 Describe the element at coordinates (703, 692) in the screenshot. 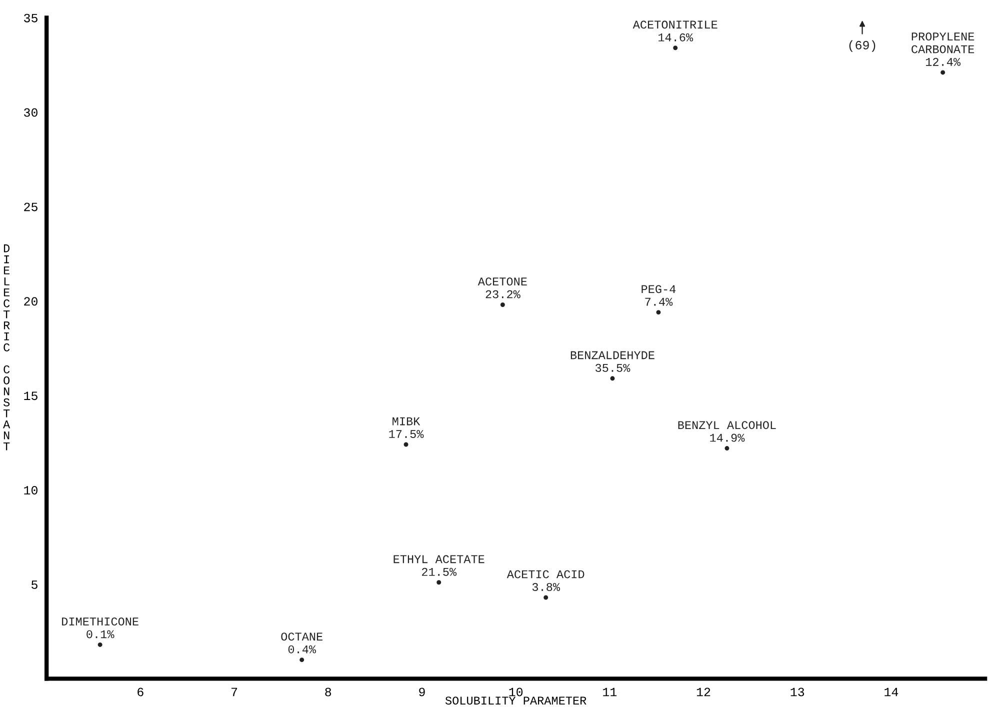

I see `x-tick-label: 12` at that location.